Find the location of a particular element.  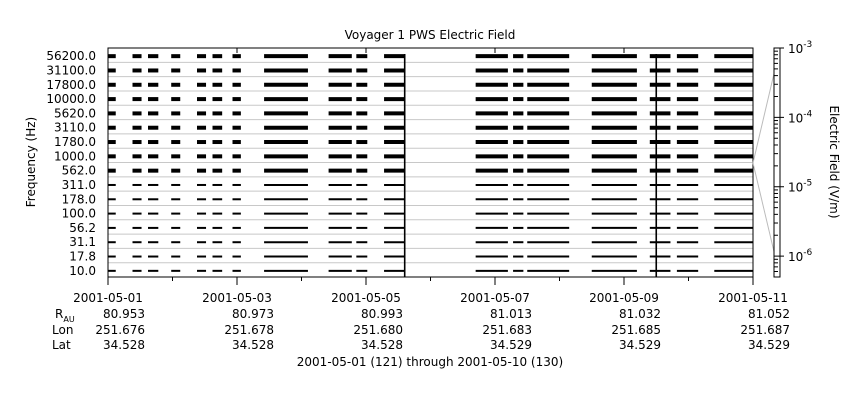

rau-value: 80.973 is located at coordinates (253, 314).